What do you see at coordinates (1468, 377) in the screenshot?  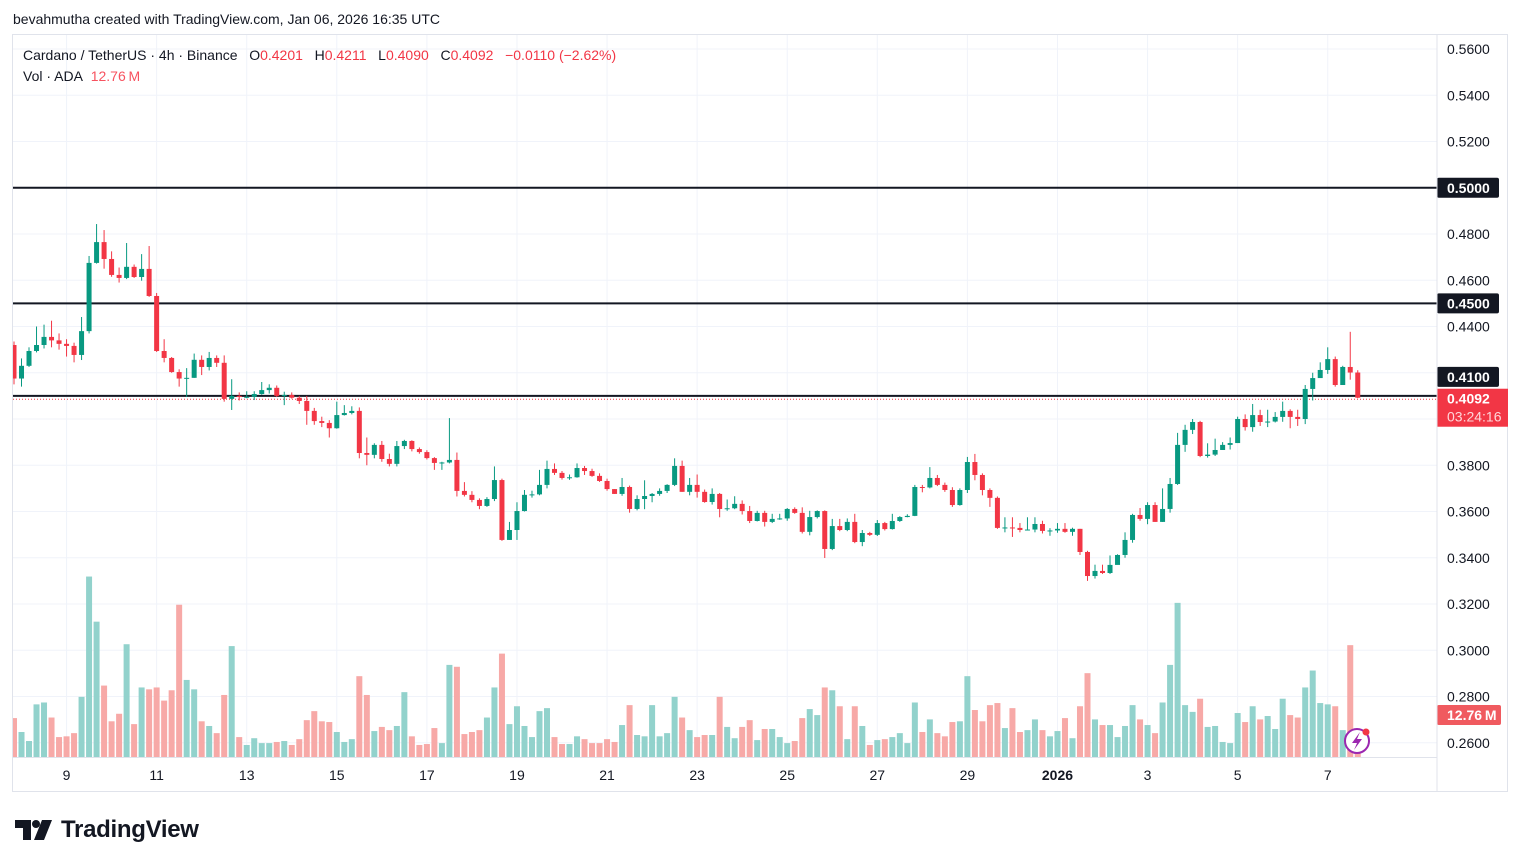 I see `level-price-label: 0.4100` at bounding box center [1468, 377].